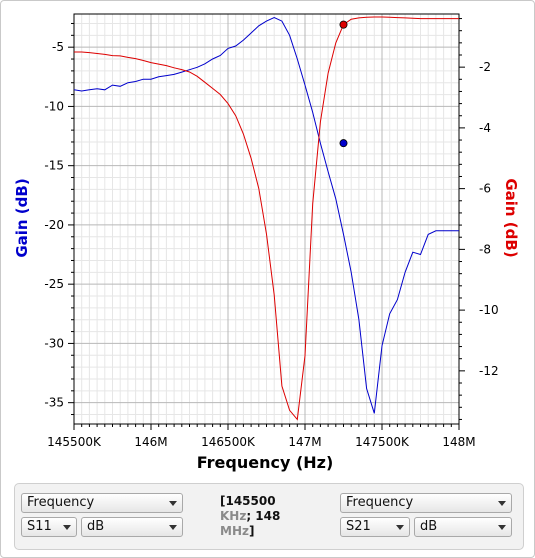 The height and width of the screenshot is (558, 535). I want to click on y-right-tick-label: -6, so click(485, 189).